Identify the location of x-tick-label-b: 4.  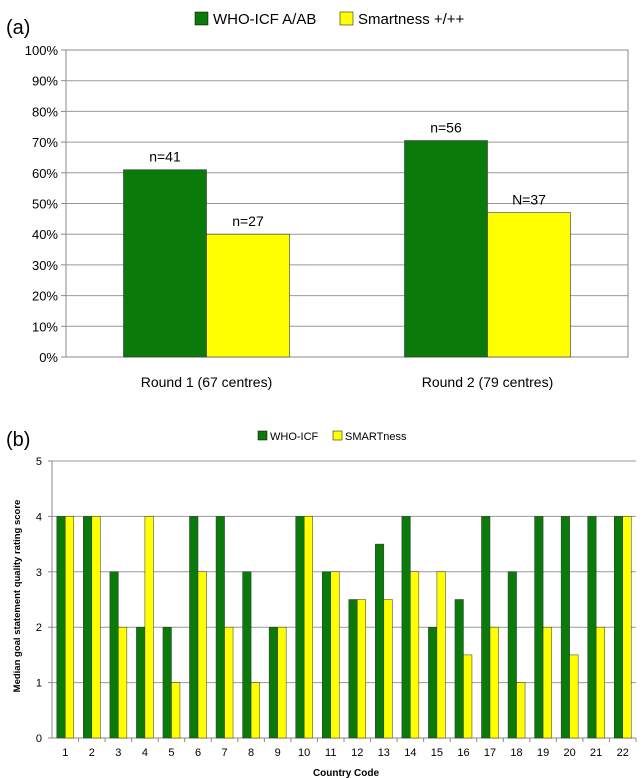
(145, 753).